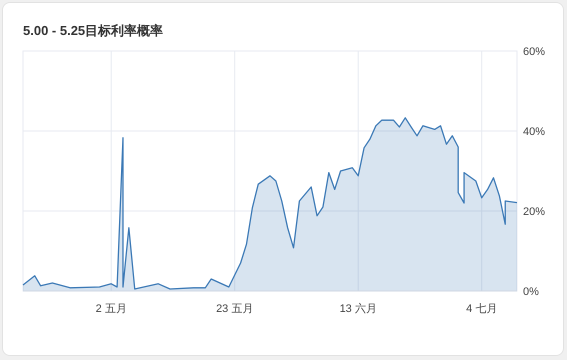  I want to click on x-tick-label: 13 六月, so click(358, 308).